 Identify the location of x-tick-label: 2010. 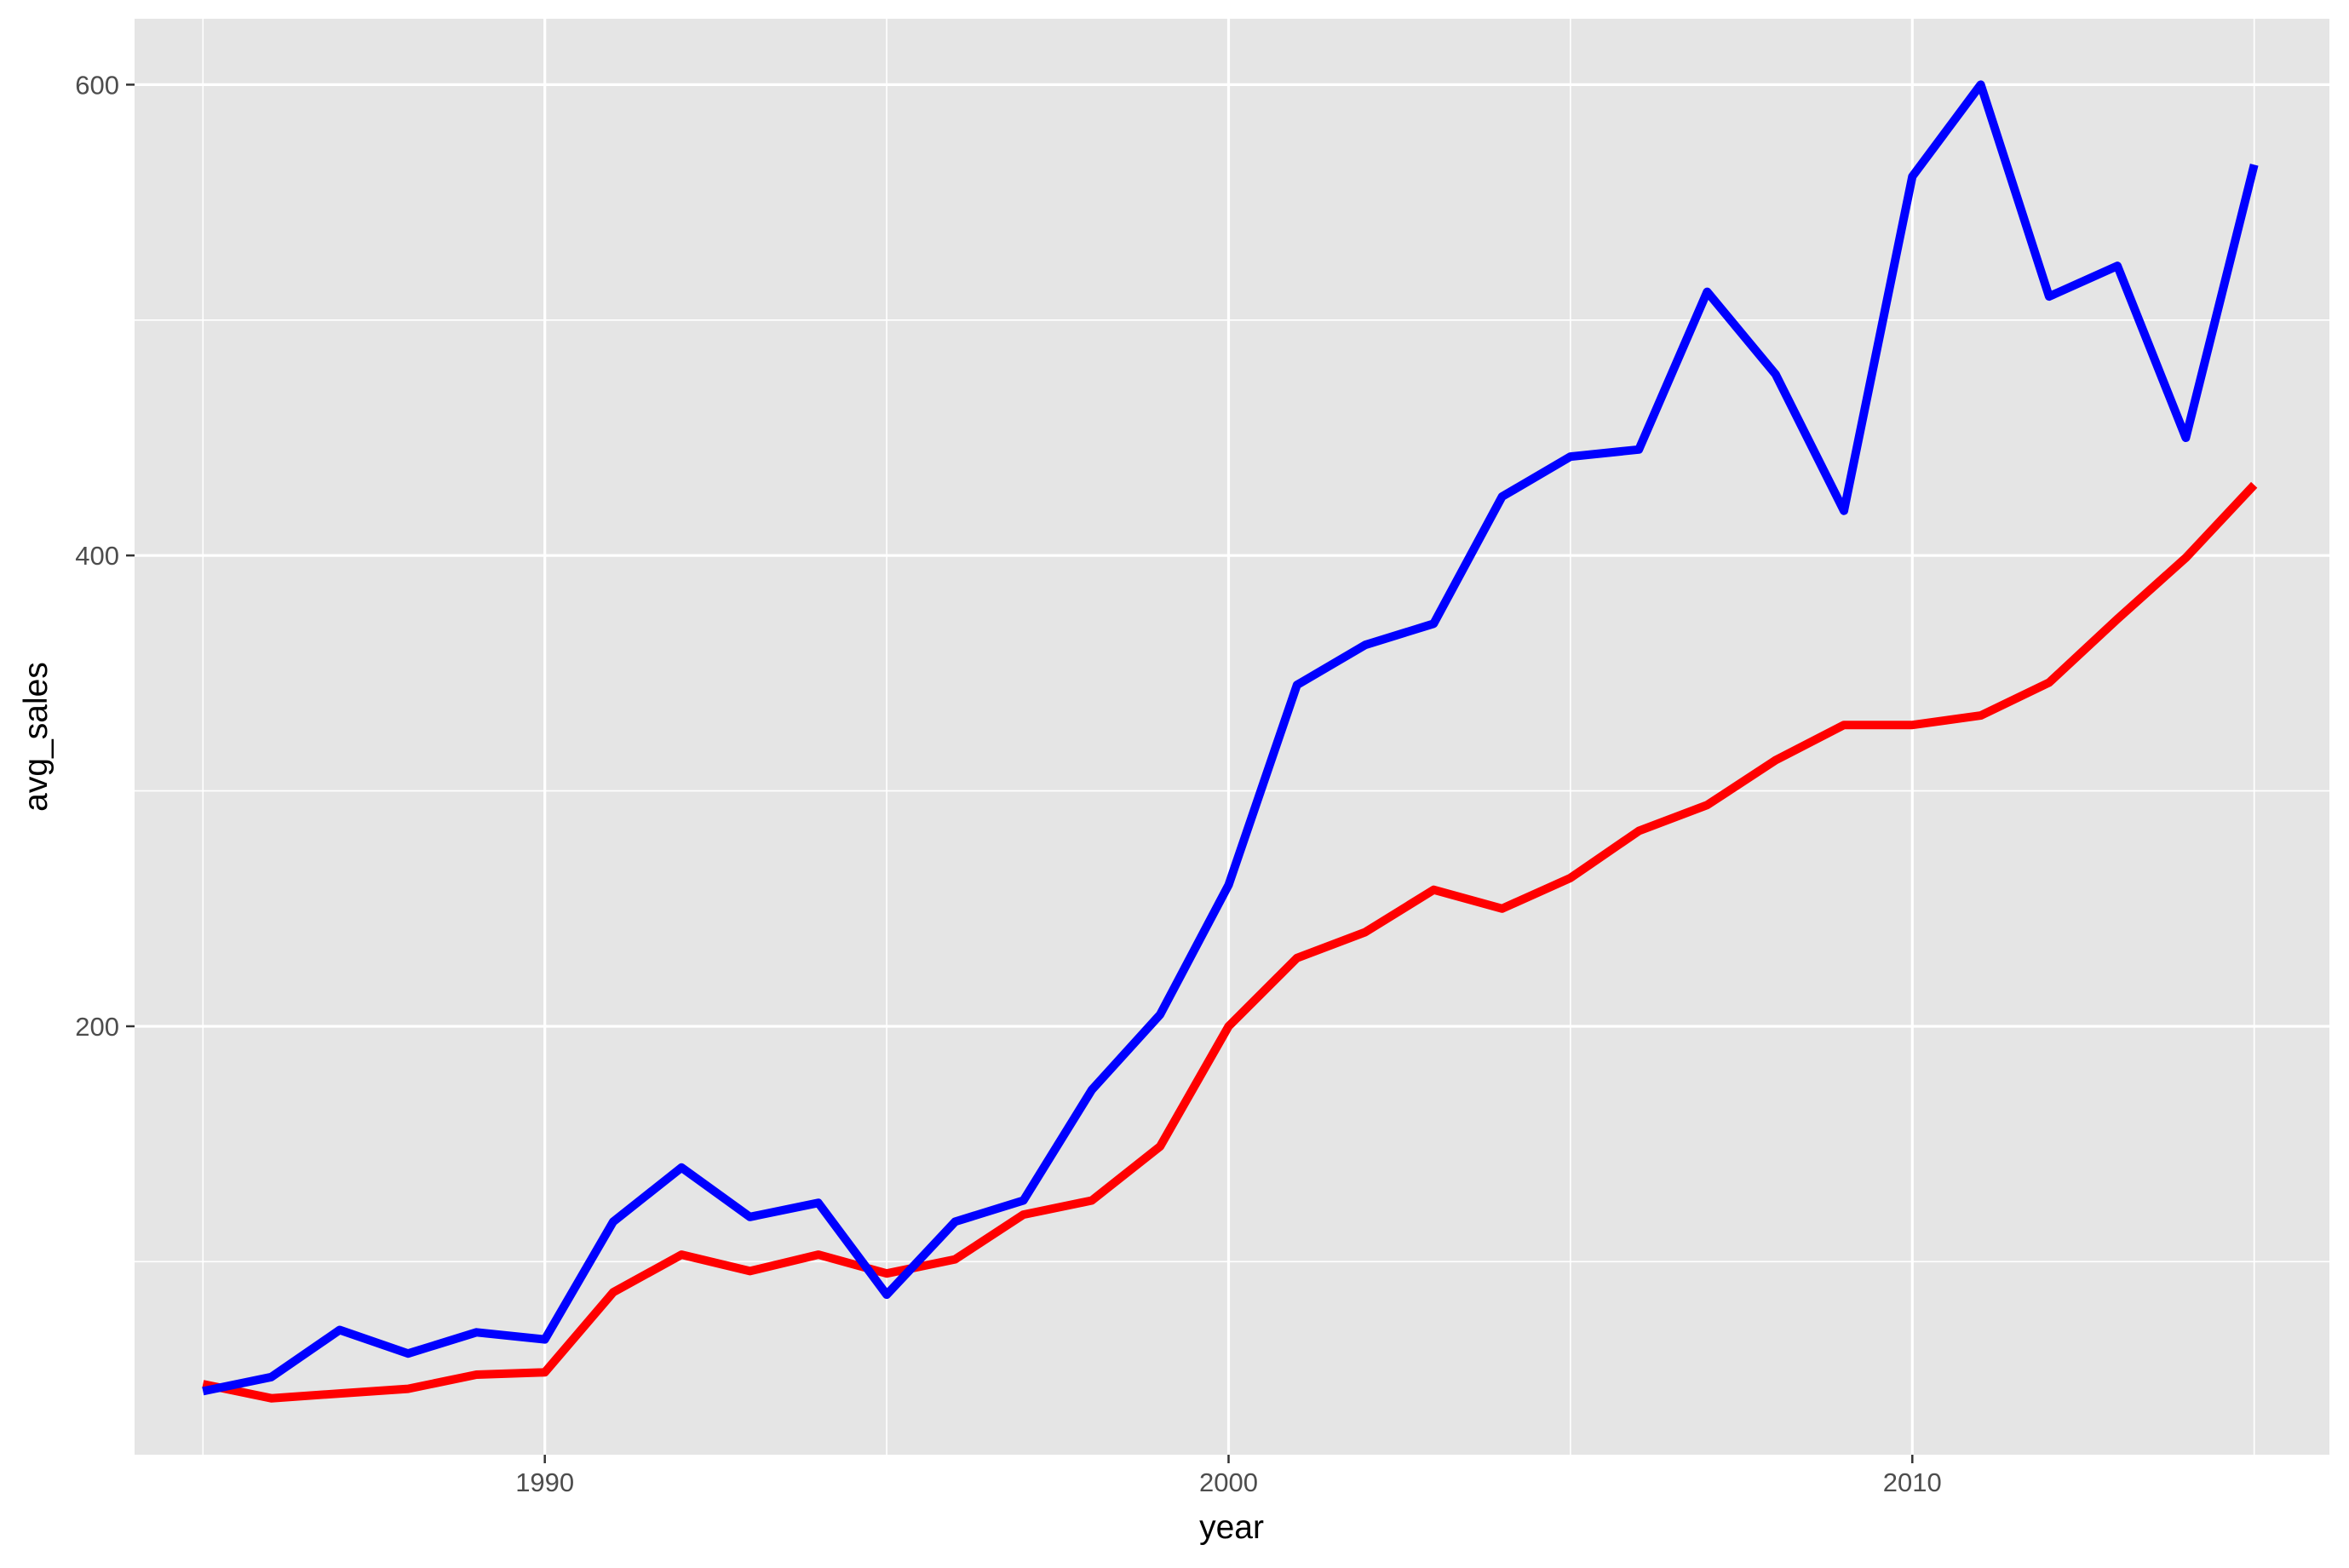
(1912, 1482).